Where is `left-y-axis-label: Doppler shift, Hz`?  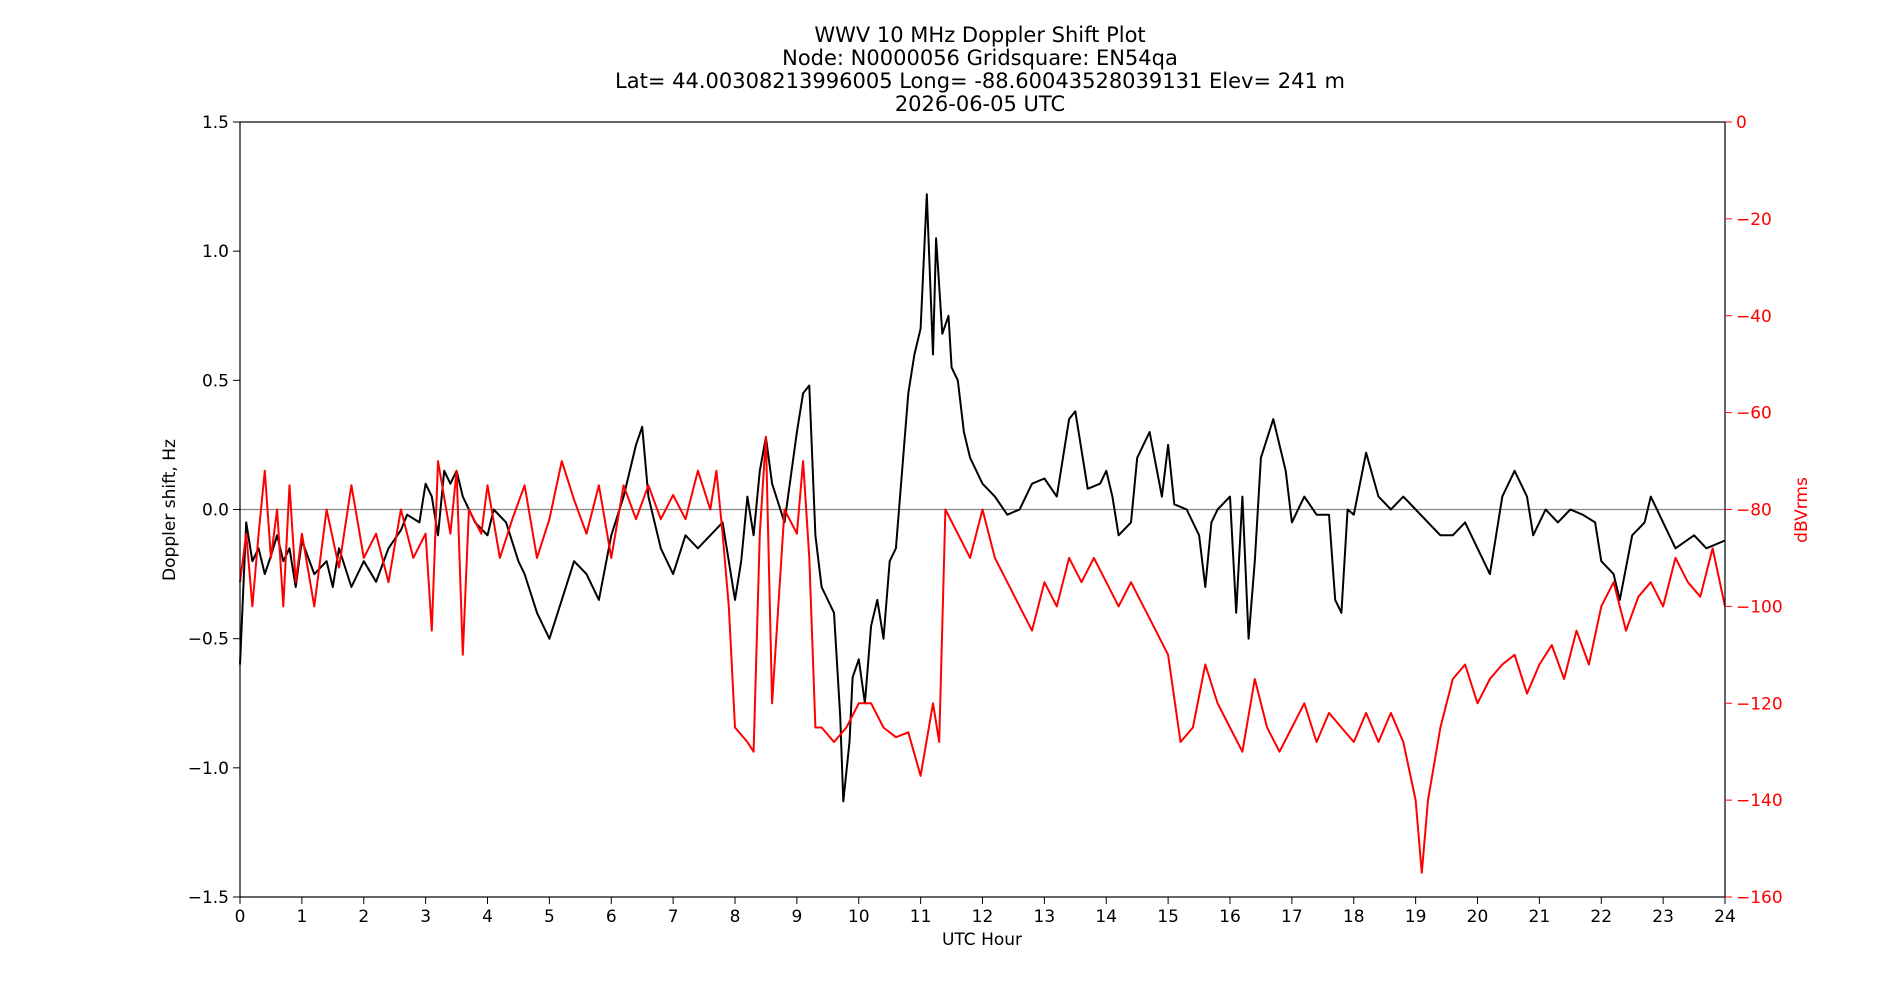 left-y-axis-label: Doppler shift, Hz is located at coordinates (170, 510).